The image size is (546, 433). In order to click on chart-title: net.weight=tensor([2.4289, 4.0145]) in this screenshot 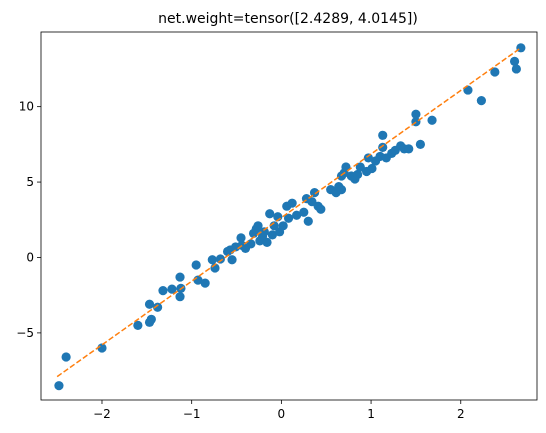, I will do `click(288, 19)`.